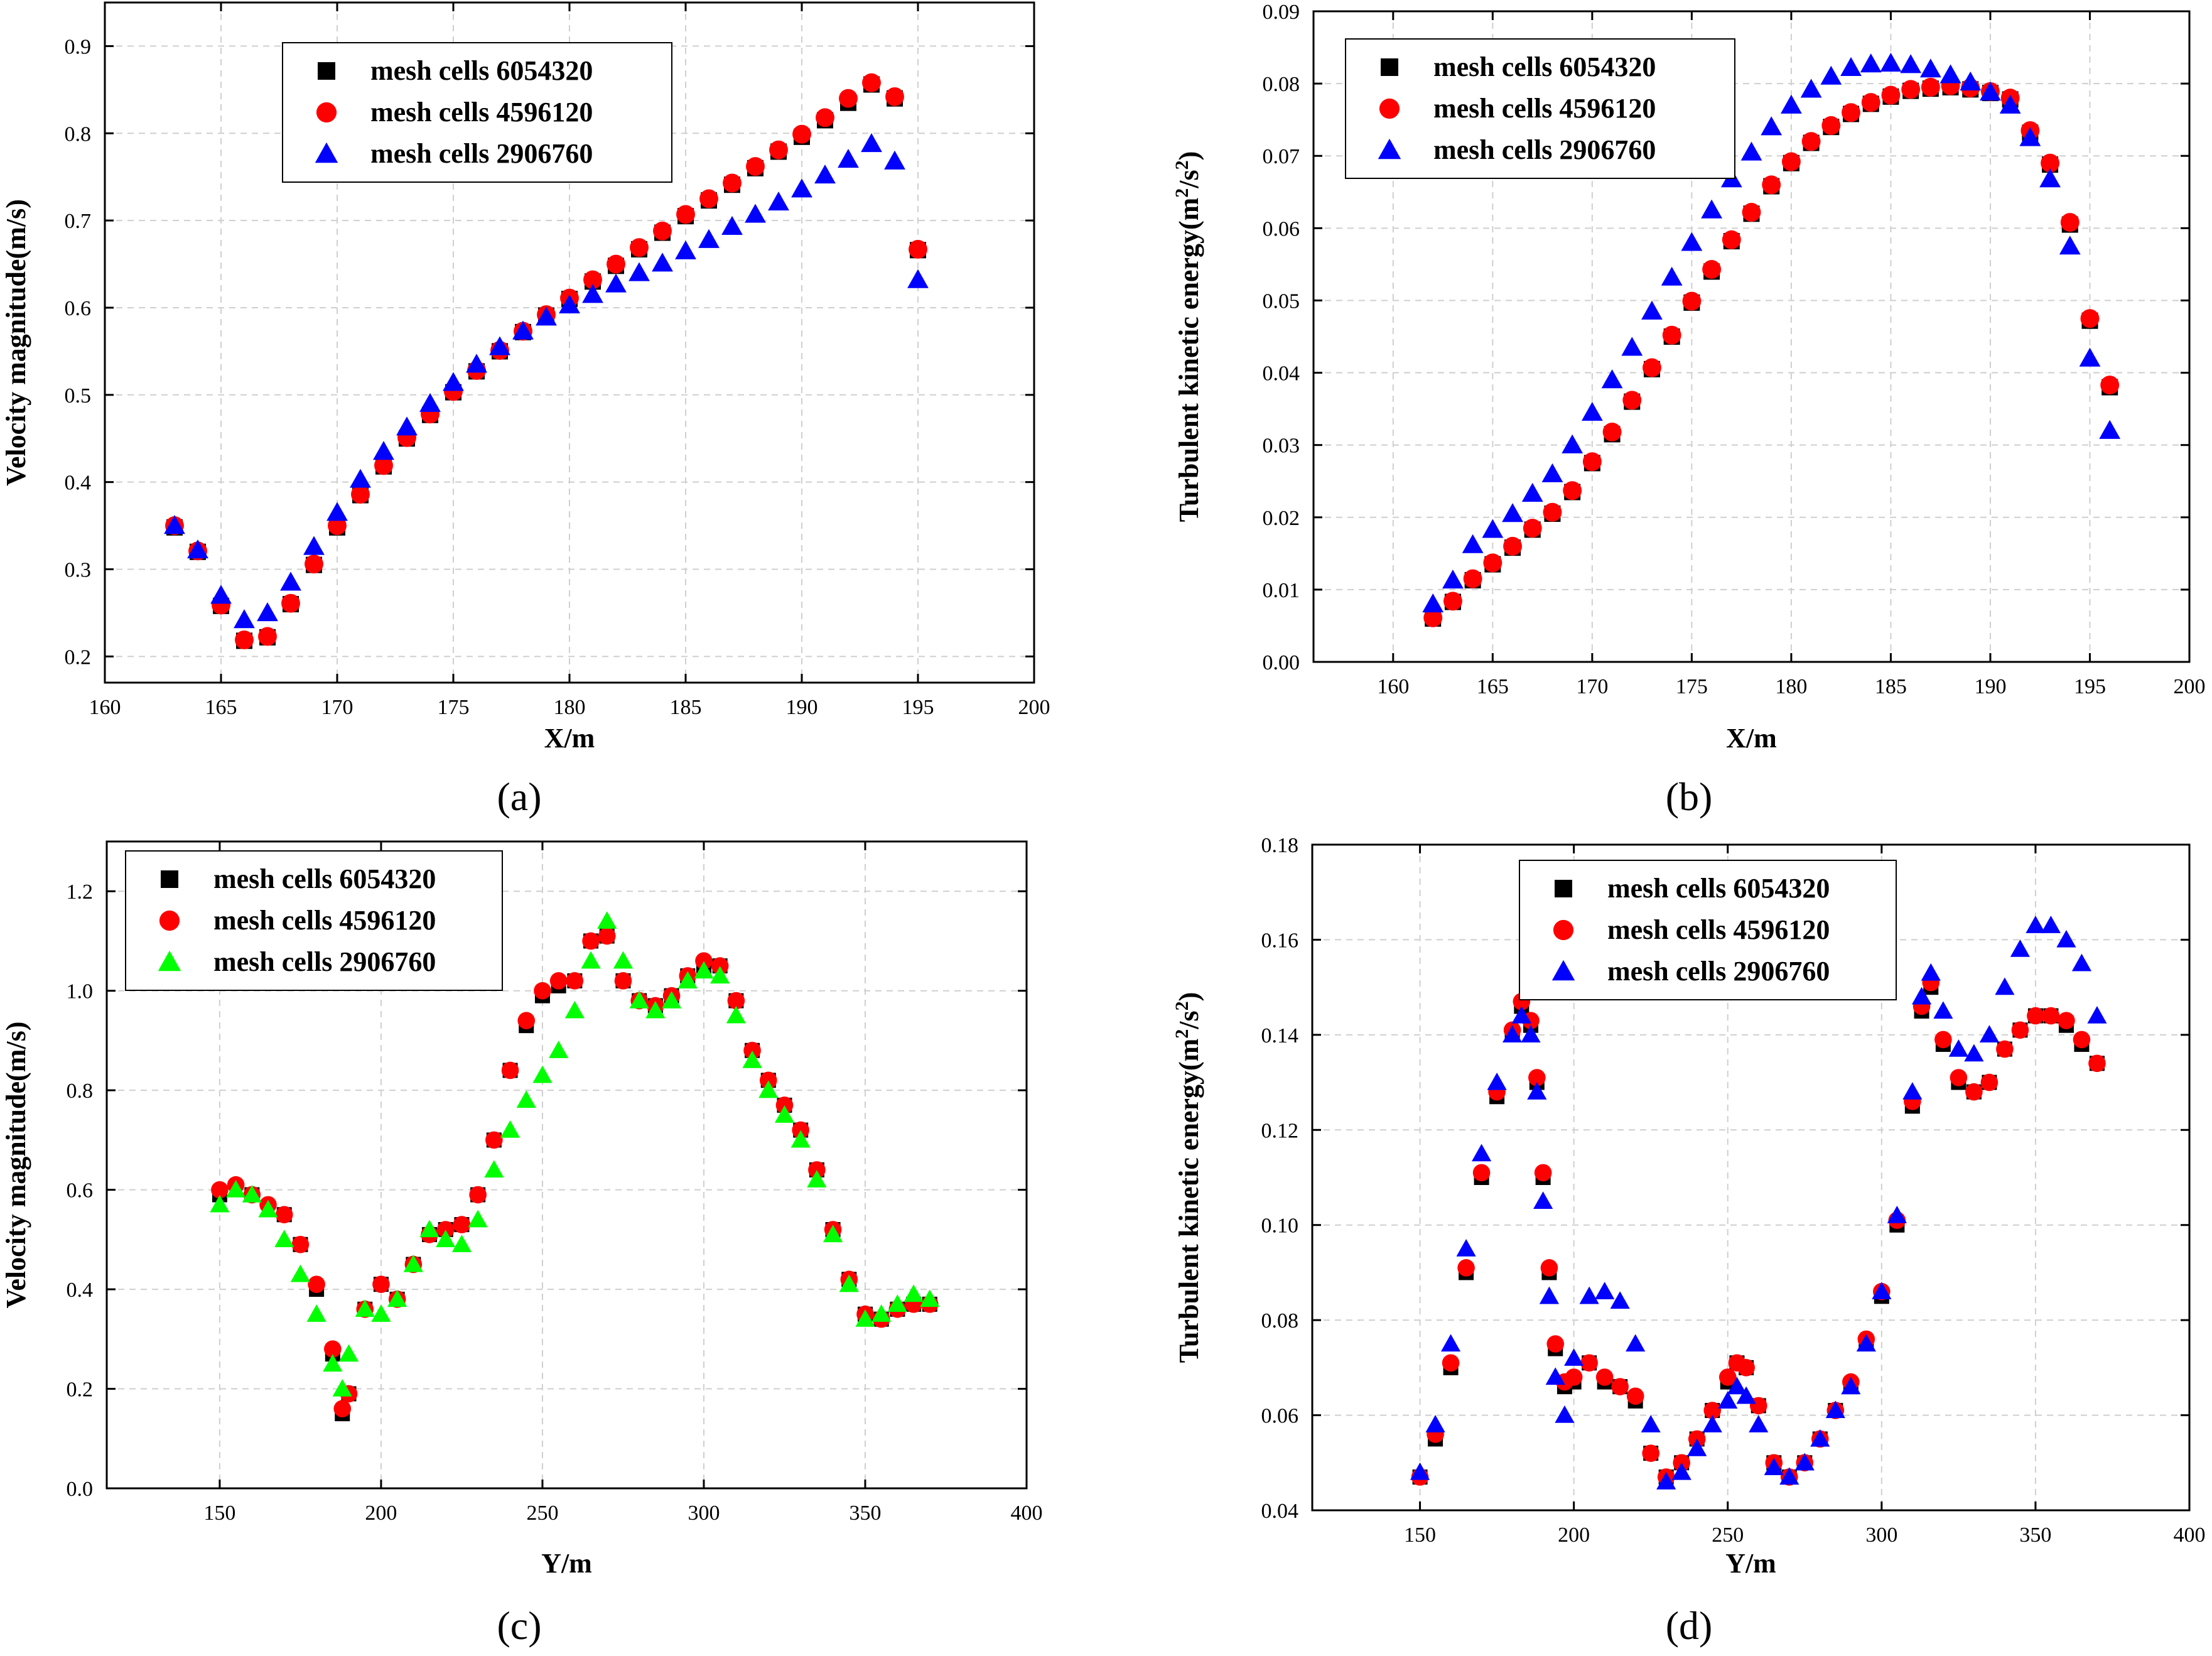 The image size is (2212, 1656). Describe the element at coordinates (570, 707) in the screenshot. I see `x-tick-label: 180` at that location.